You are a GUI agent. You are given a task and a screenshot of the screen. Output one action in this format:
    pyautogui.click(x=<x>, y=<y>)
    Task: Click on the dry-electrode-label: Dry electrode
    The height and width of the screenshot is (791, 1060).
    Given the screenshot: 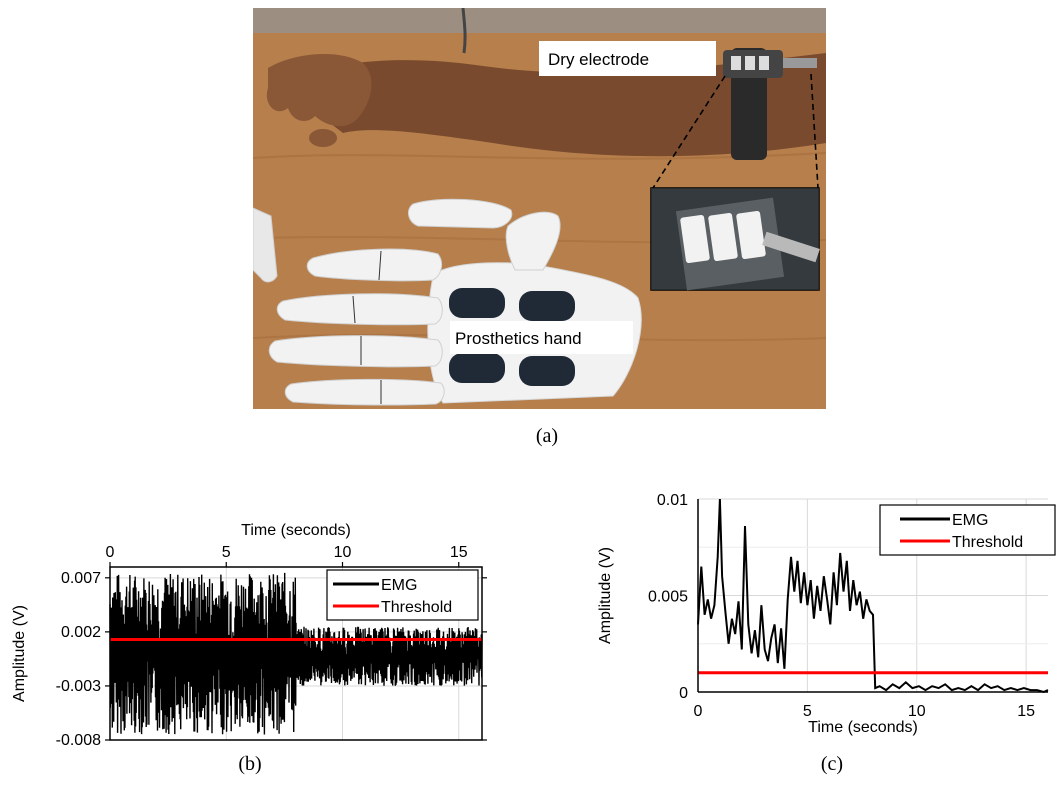 What is the action you would take?
    pyautogui.click(x=598, y=59)
    